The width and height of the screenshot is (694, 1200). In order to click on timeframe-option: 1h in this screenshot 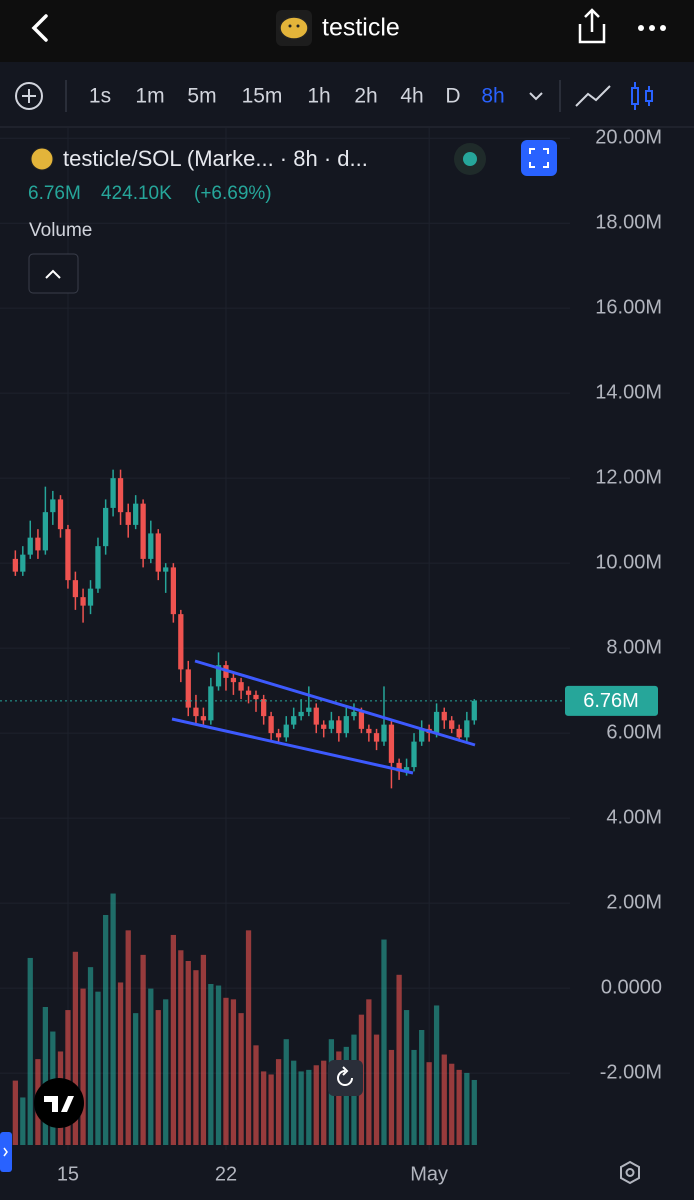, I will do `click(318, 96)`.